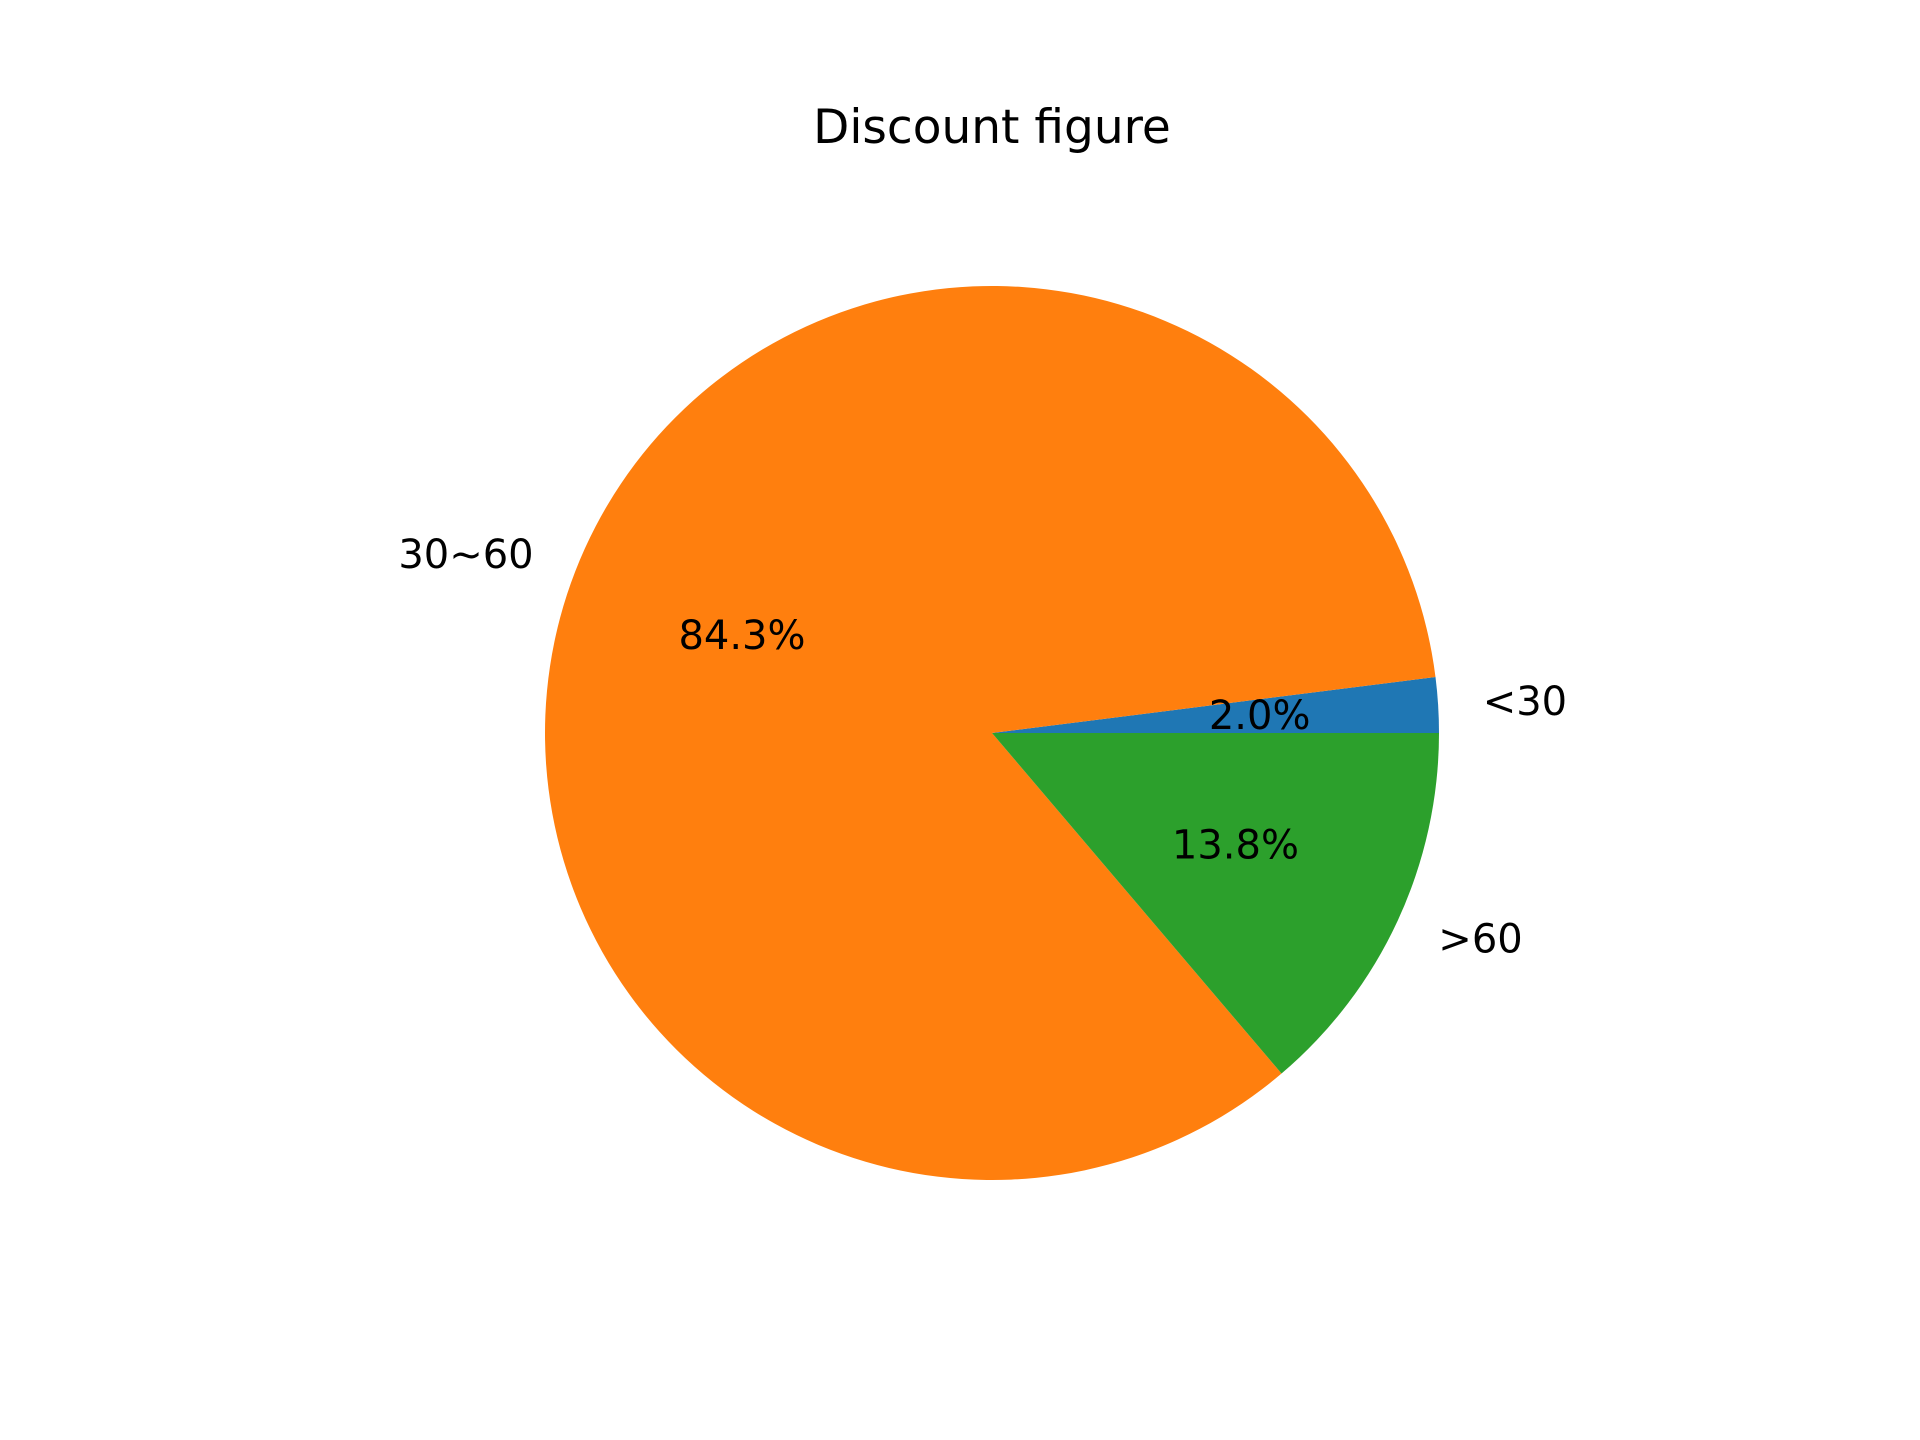 Image resolution: width=1920 pixels, height=1440 pixels. I want to click on slice-category-label: >60, so click(1480, 939).